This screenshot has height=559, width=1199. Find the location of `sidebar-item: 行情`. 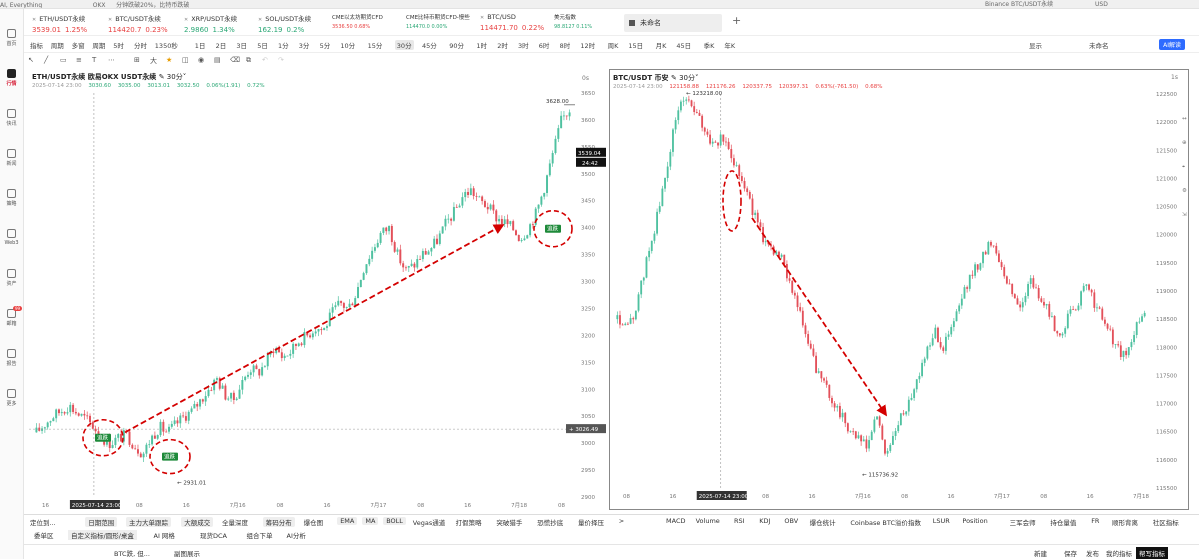

sidebar-item: 行情 is located at coordinates (11, 78).